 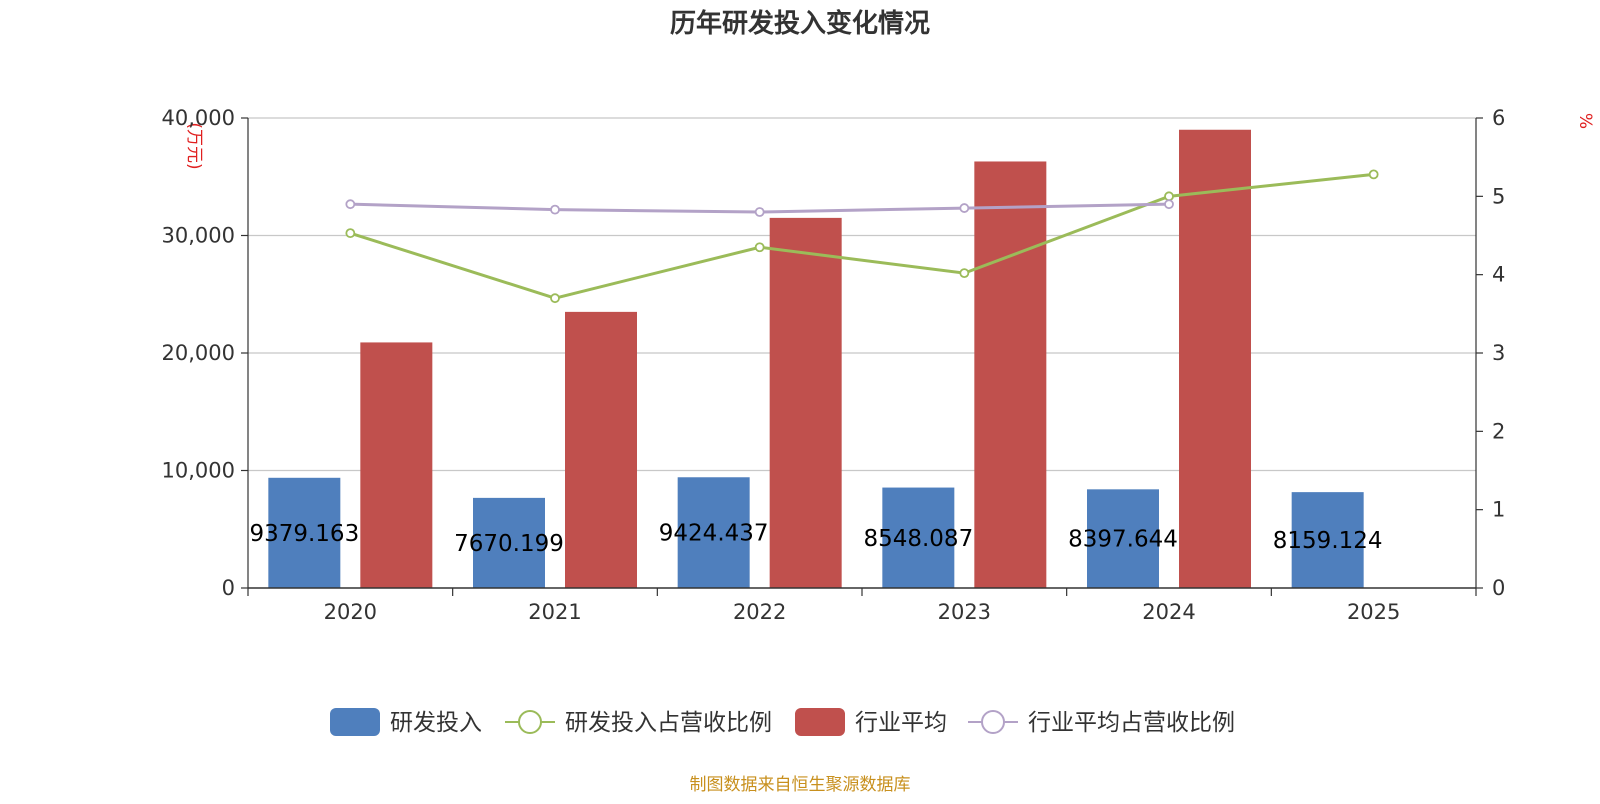 I want to click on bar-value-label: 9424.437, so click(x=714, y=534).